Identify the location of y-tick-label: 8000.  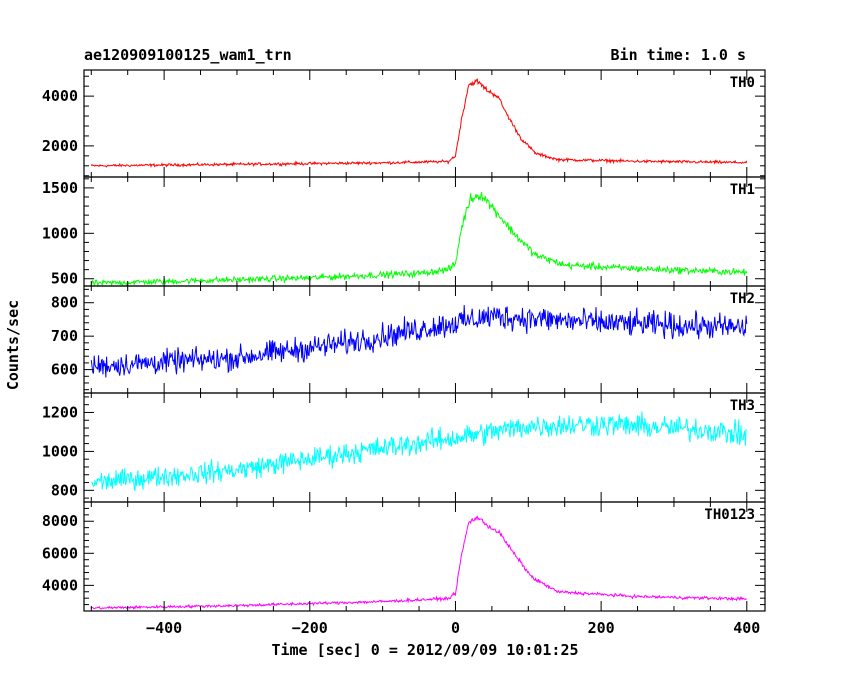
(60, 521).